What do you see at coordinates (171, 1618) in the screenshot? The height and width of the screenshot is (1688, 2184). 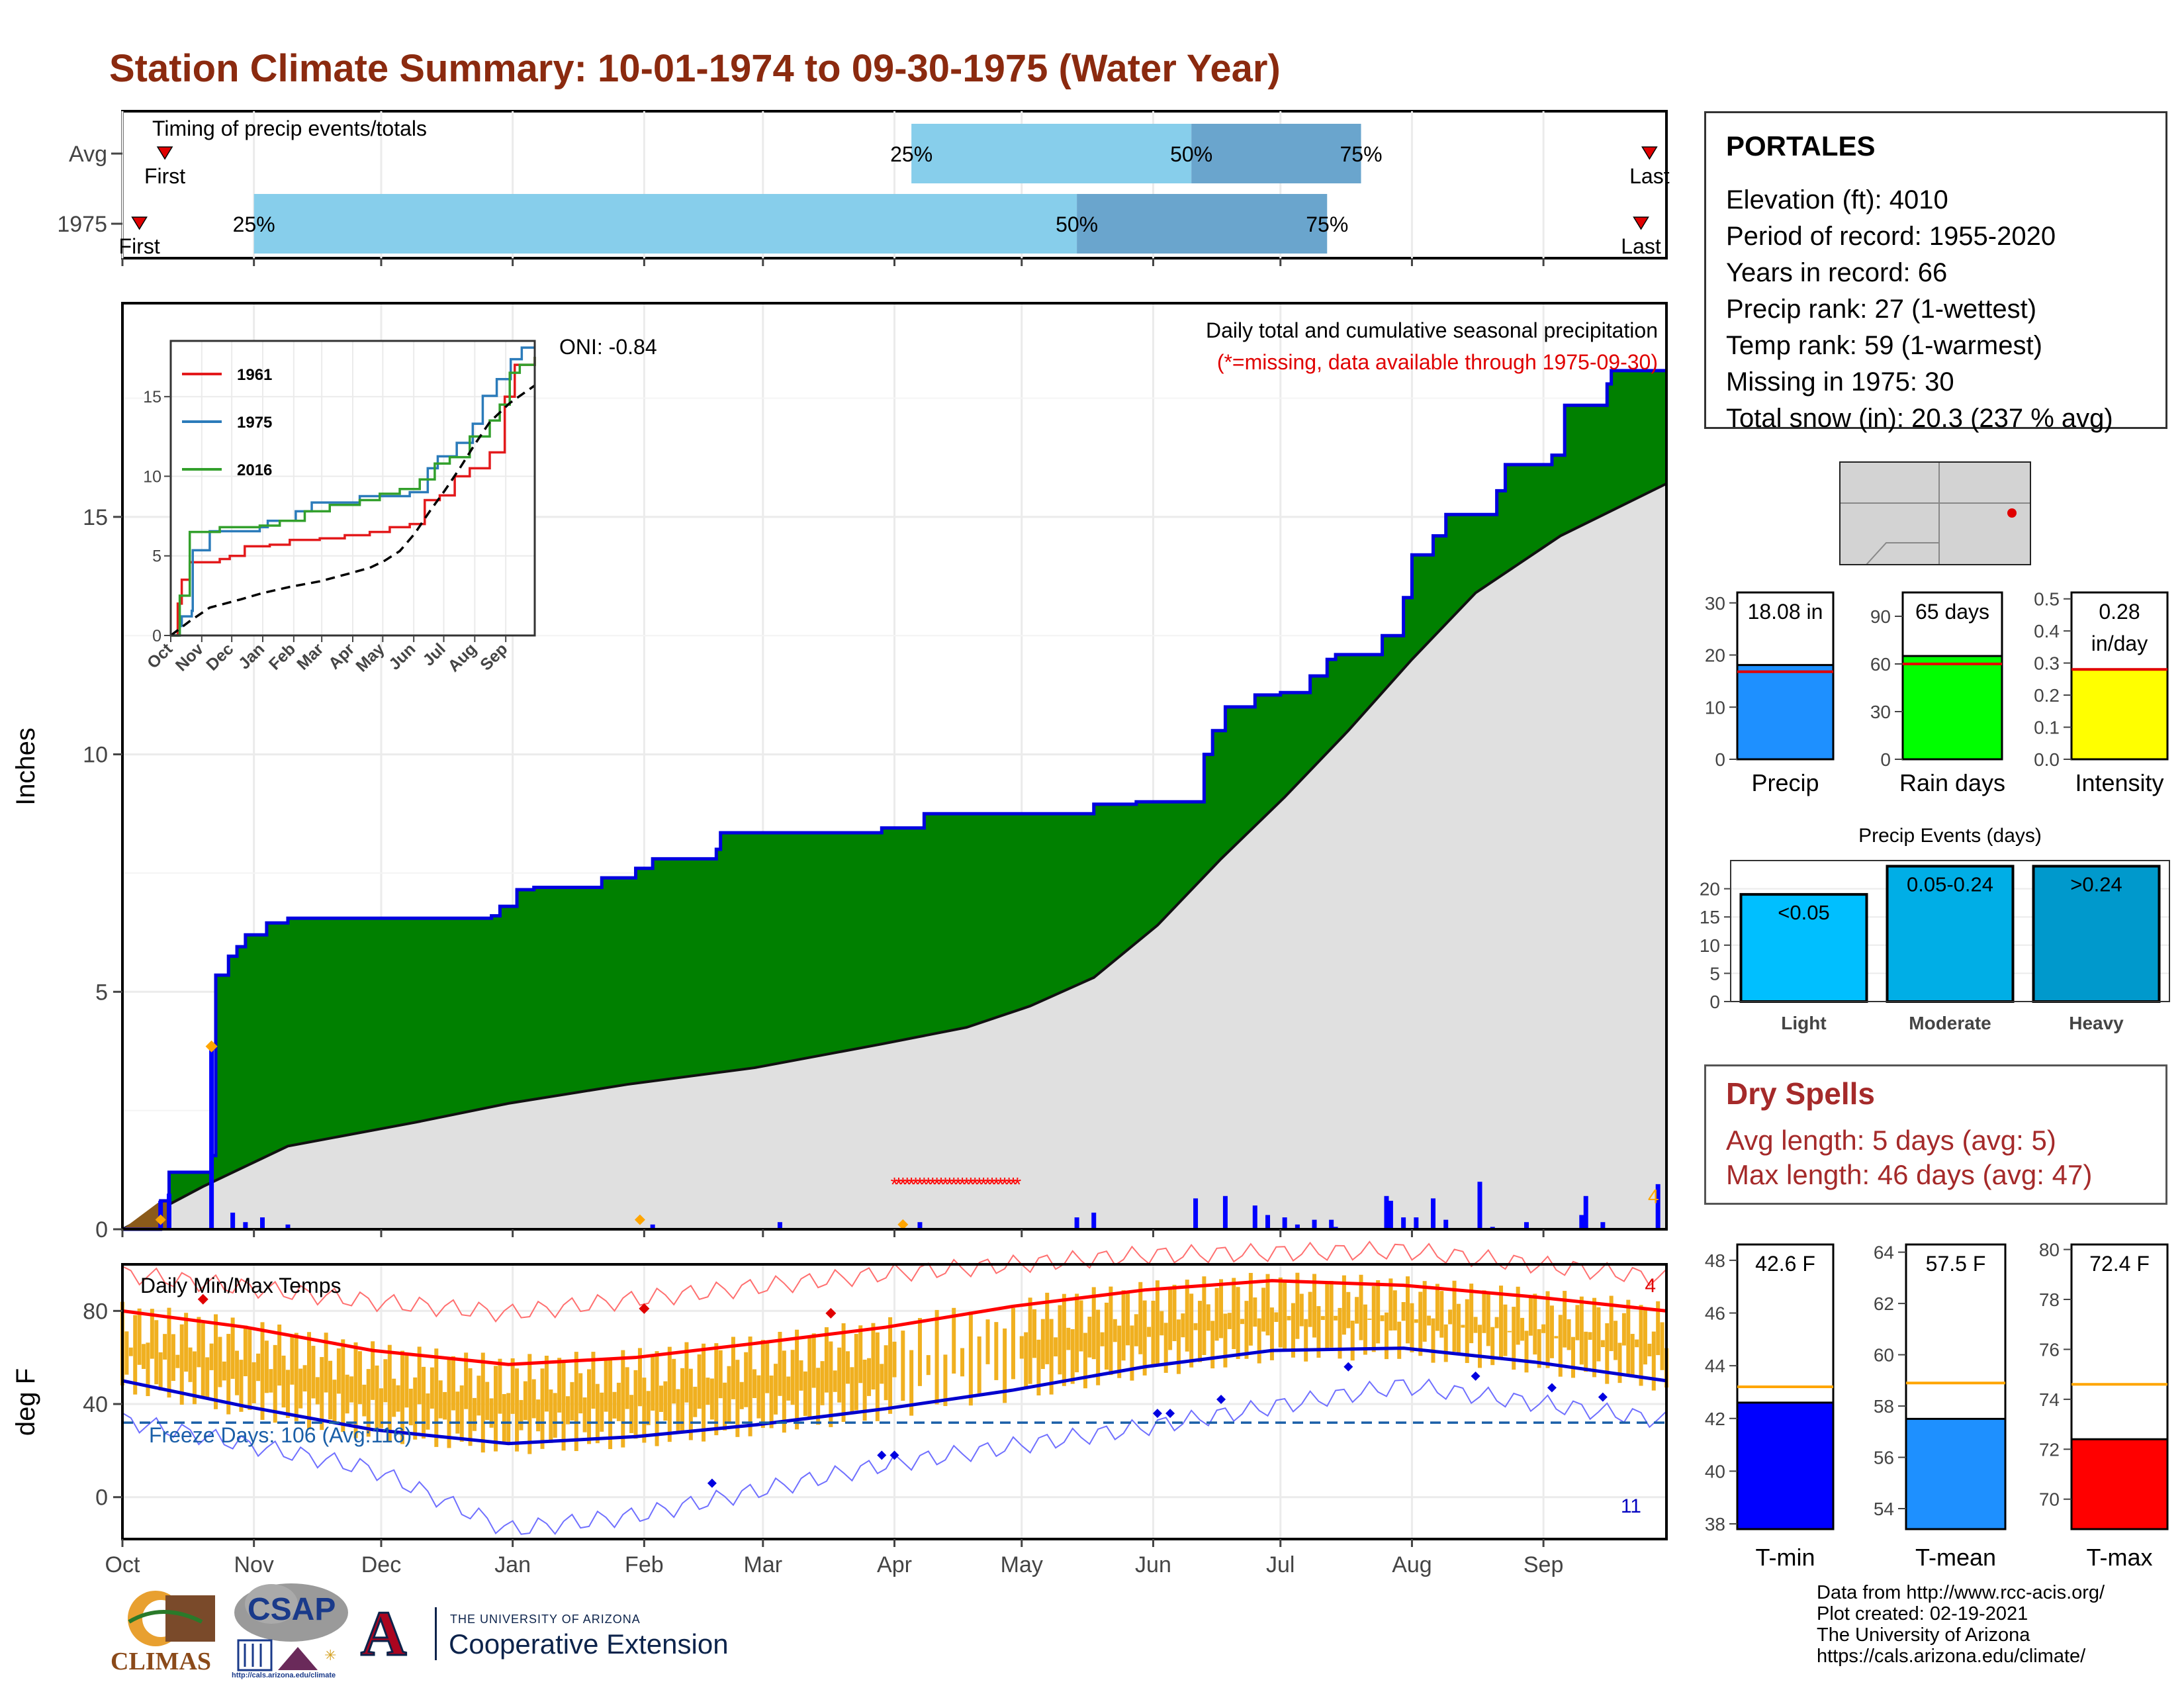 I see `climas-emblem-icon` at bounding box center [171, 1618].